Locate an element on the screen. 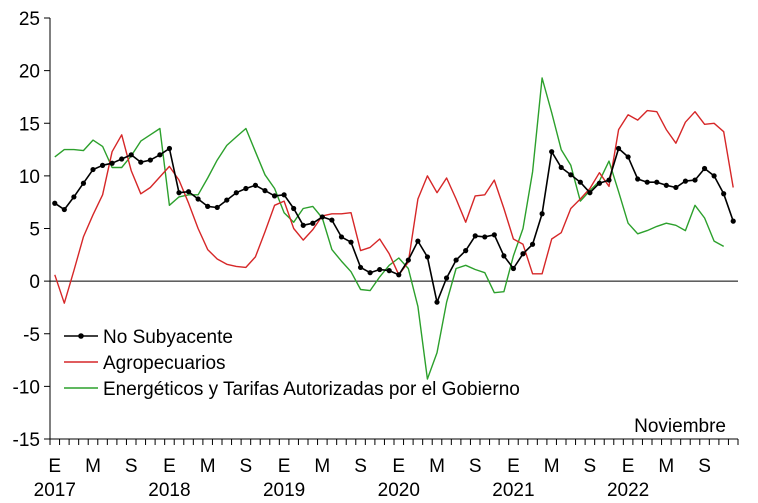  y-tick-label: 5 is located at coordinates (34, 230).